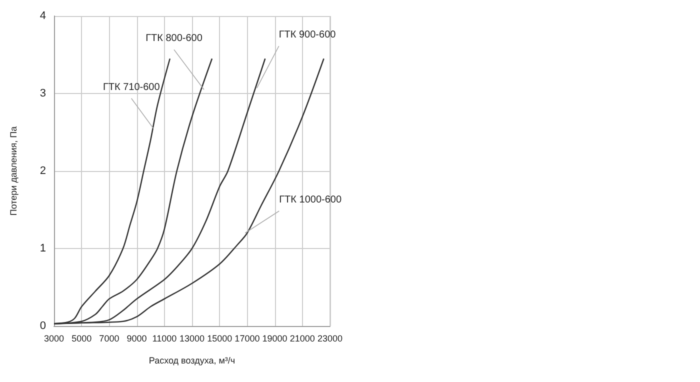 The image size is (700, 382). What do you see at coordinates (174, 38) in the screenshot?
I see `annotation: ГТК 800-600` at bounding box center [174, 38].